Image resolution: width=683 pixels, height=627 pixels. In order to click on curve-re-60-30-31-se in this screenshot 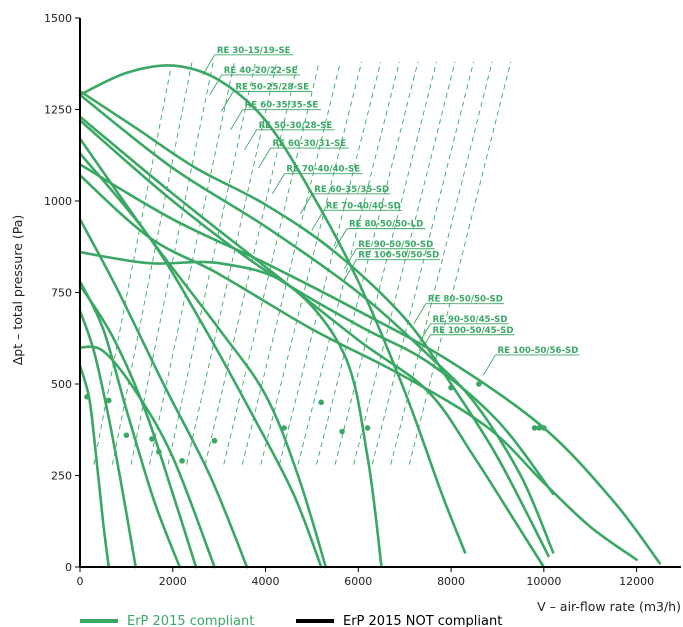, I will do `click(163, 393)`.